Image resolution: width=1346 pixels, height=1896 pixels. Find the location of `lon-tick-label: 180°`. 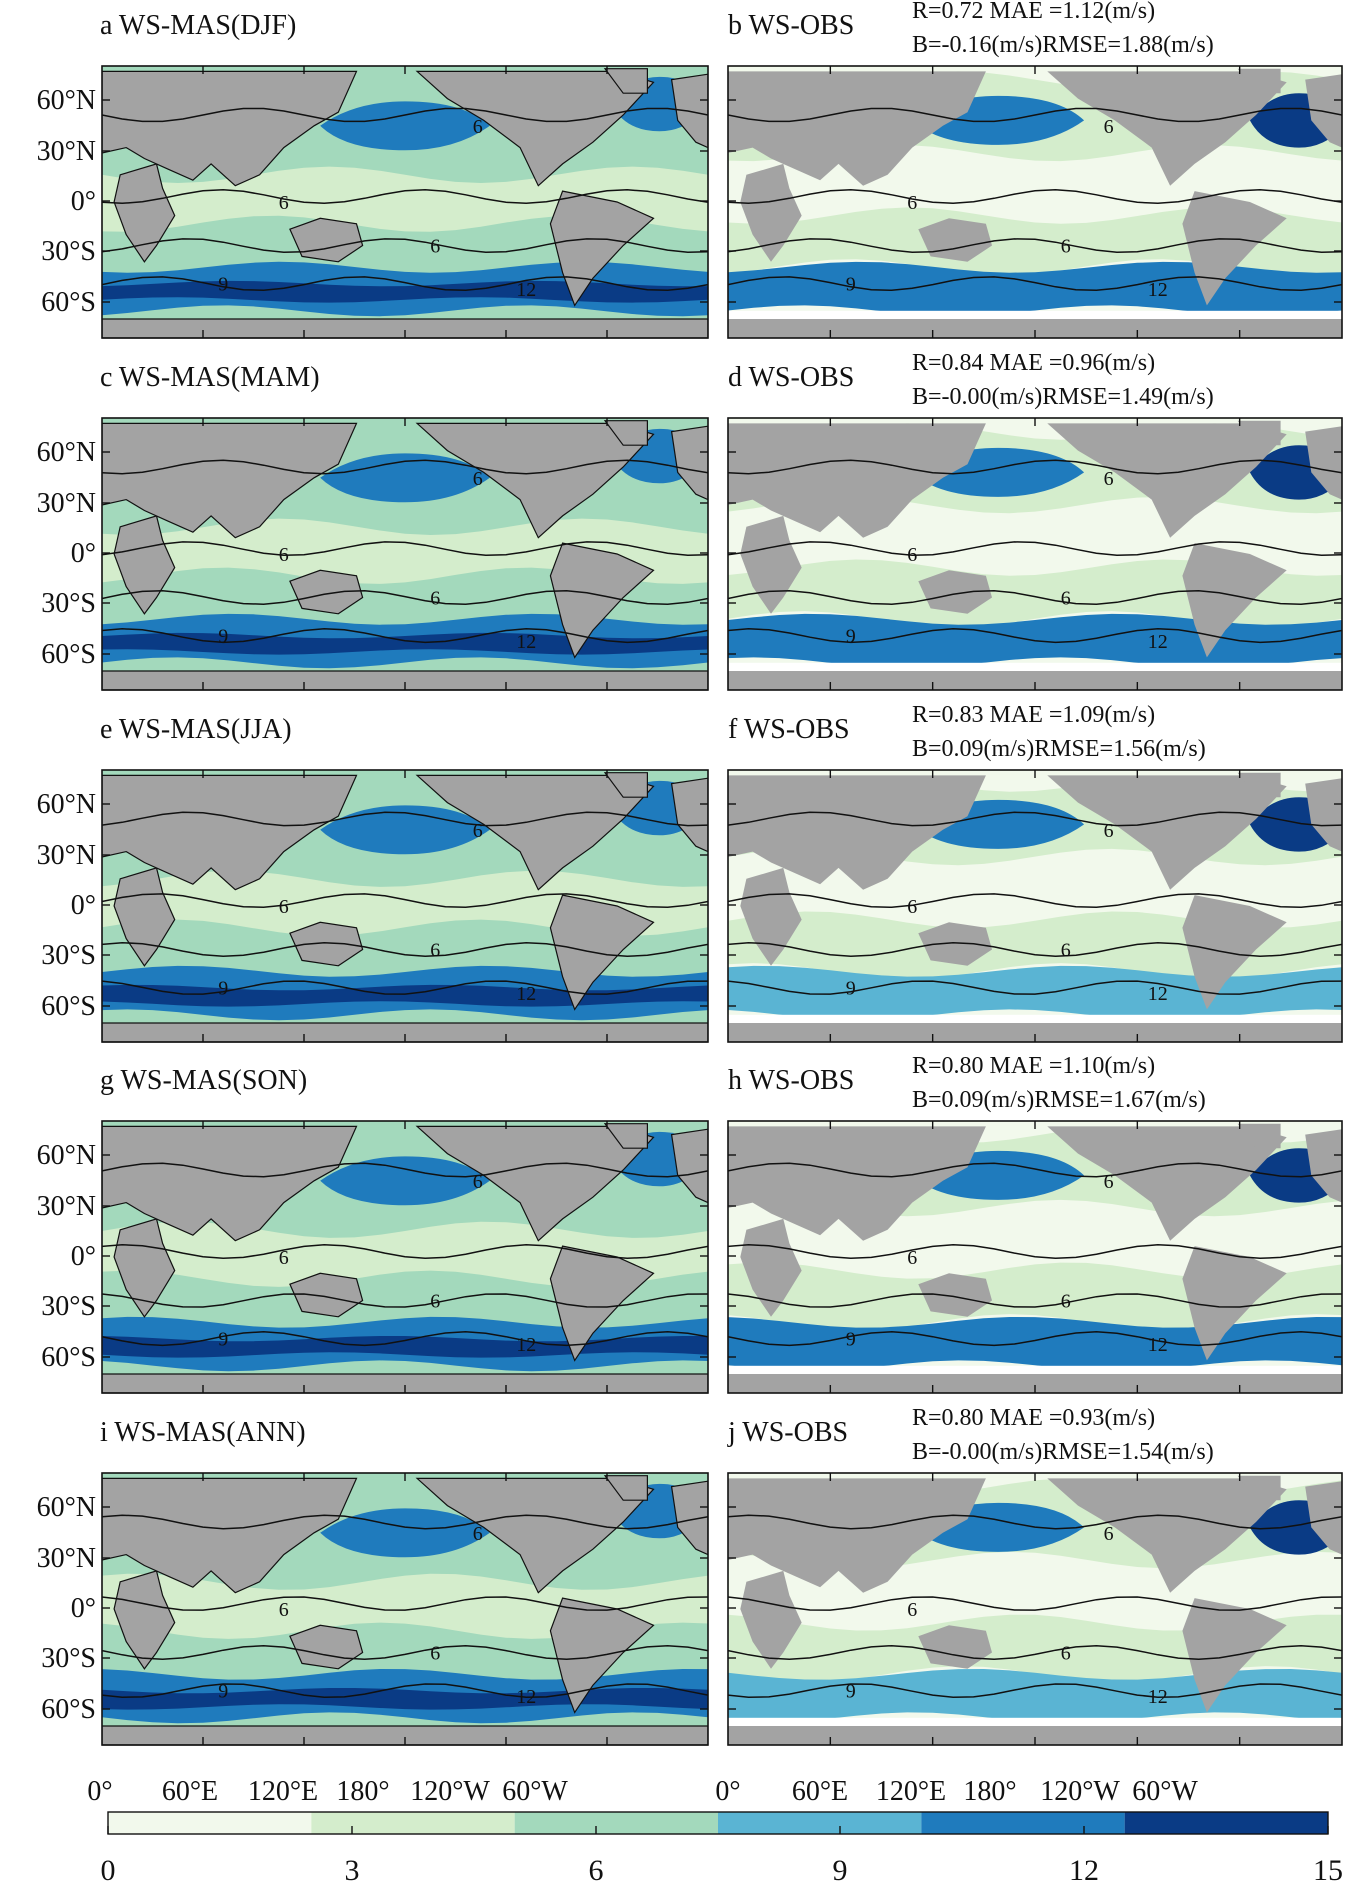

lon-tick-label: 180° is located at coordinates (989, 1791).